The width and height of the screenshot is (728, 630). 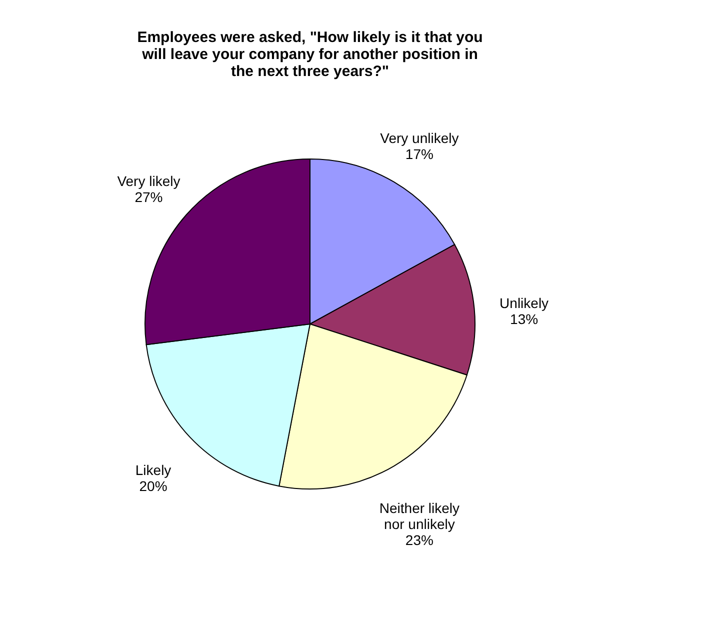 What do you see at coordinates (310, 54) in the screenshot?
I see `chart-title: Employees were asked, "How likely is it that you will leave your company for another position in the next three years?"` at bounding box center [310, 54].